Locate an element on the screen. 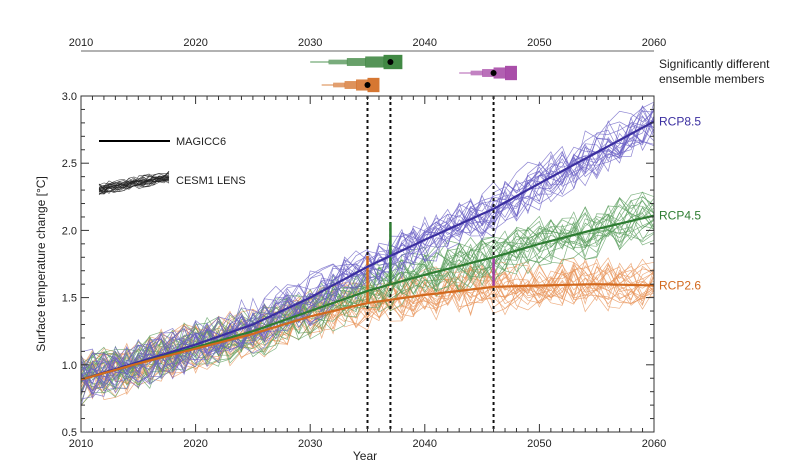 This screenshot has height=470, width=799. x-tick-label: 2040 is located at coordinates (425, 444).